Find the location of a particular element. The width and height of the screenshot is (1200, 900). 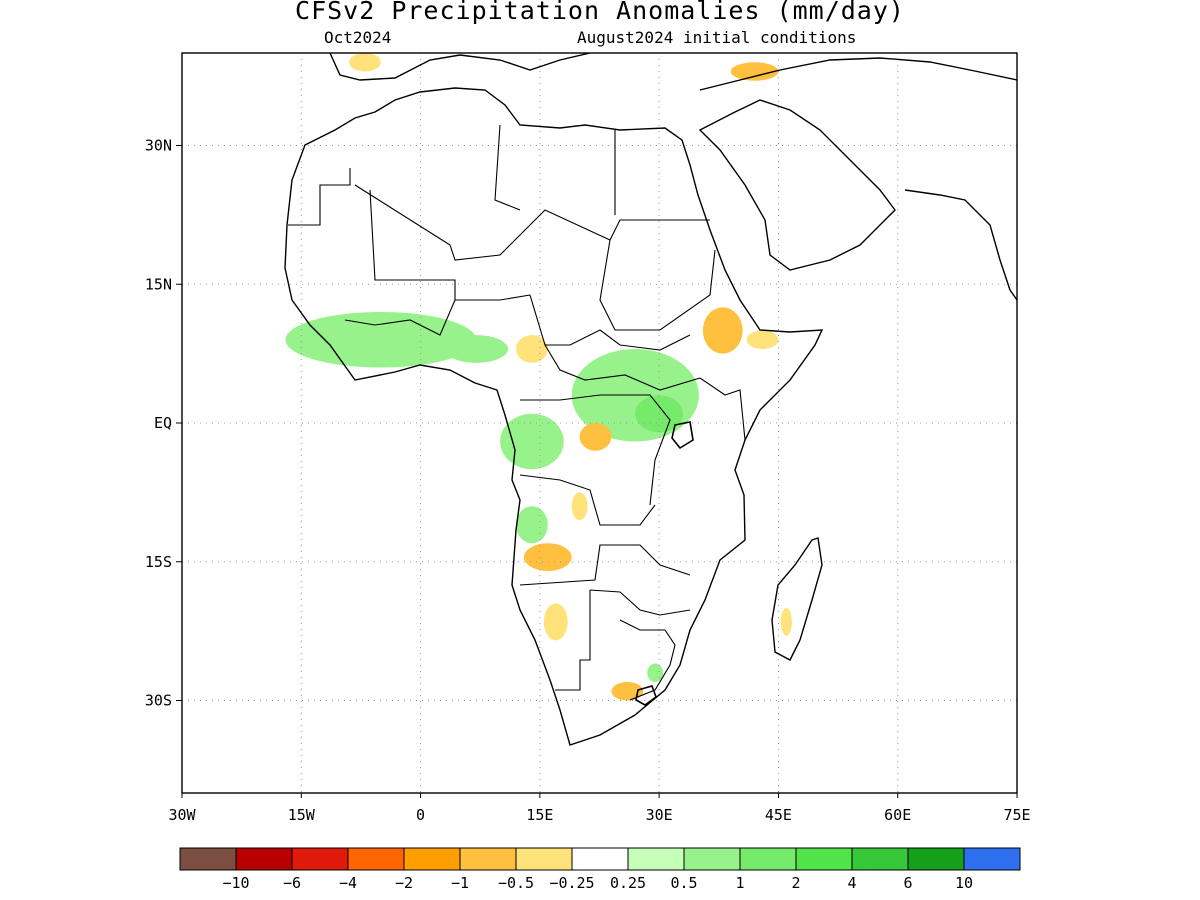

lat-tick-label: 30S is located at coordinates (158, 701).